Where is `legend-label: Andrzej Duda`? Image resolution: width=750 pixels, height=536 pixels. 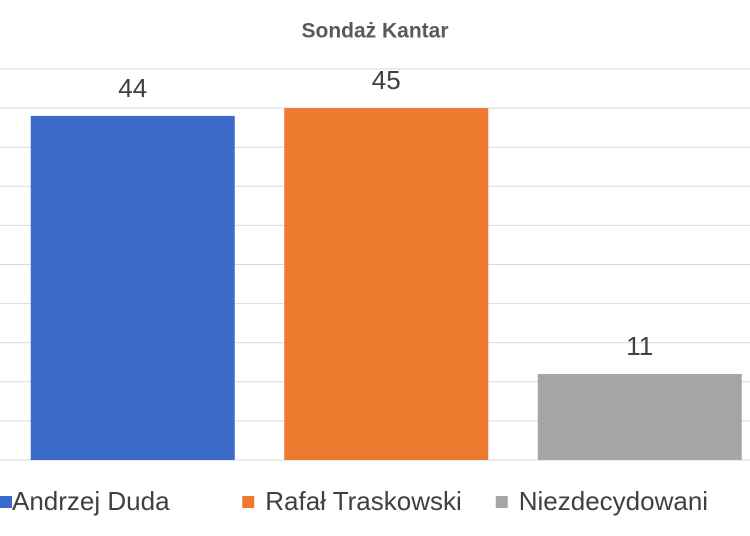
legend-label: Andrzej Duda is located at coordinates (91, 501).